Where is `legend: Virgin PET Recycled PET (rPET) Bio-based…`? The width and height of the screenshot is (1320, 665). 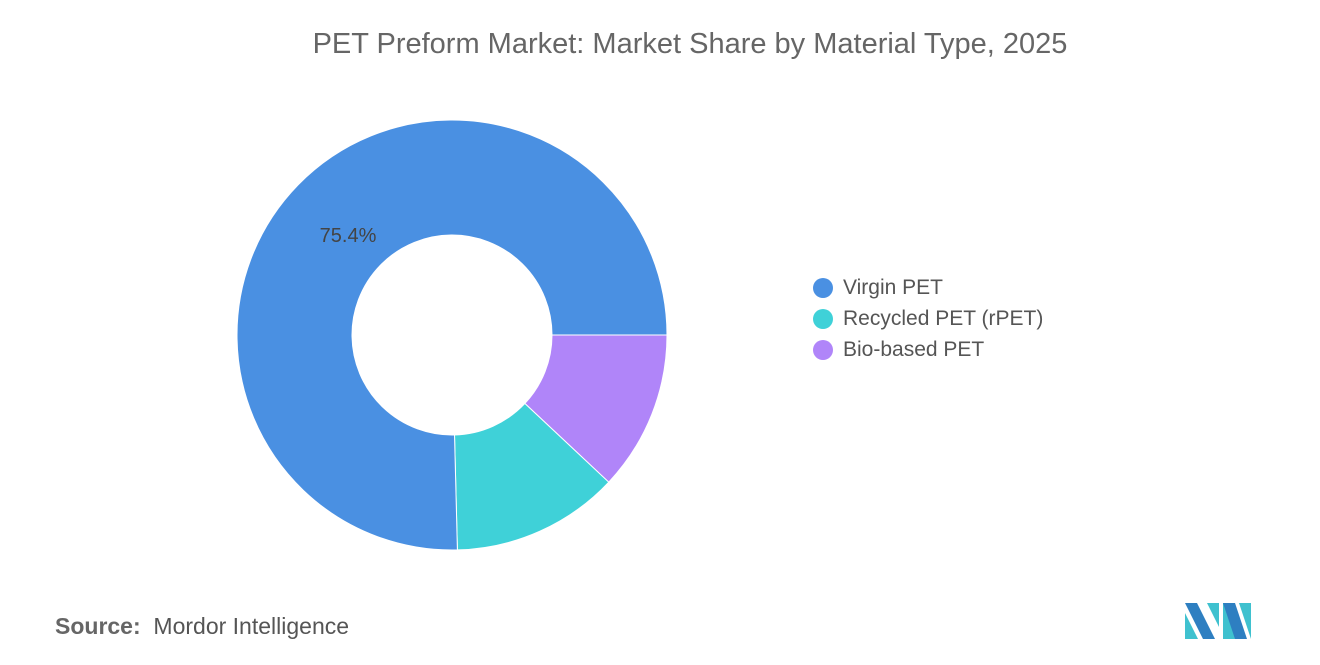 legend: Virgin PET Recycled PET (rPET) Bio-based… is located at coordinates (928, 318).